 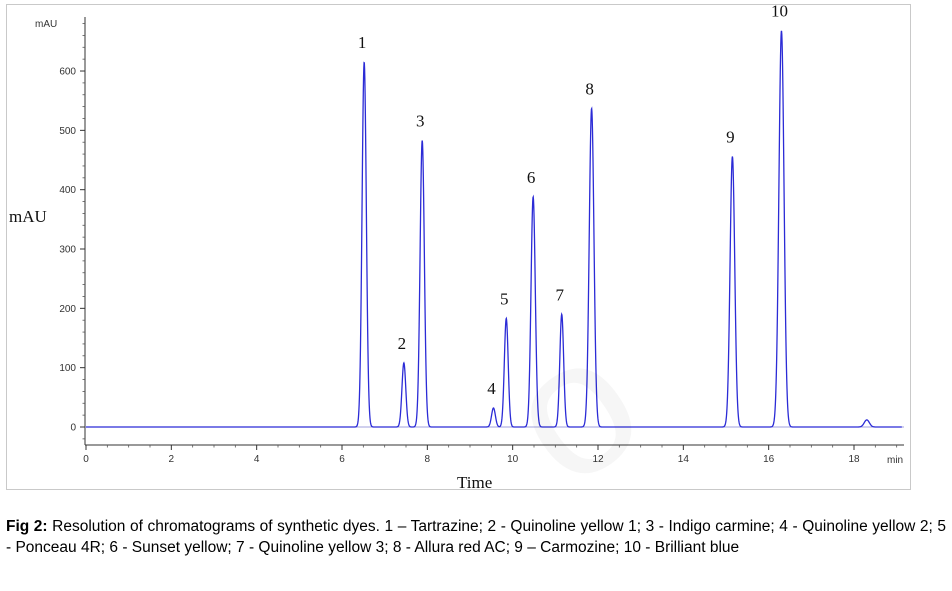 I want to click on x-tick-label: 4, so click(x=257, y=459).